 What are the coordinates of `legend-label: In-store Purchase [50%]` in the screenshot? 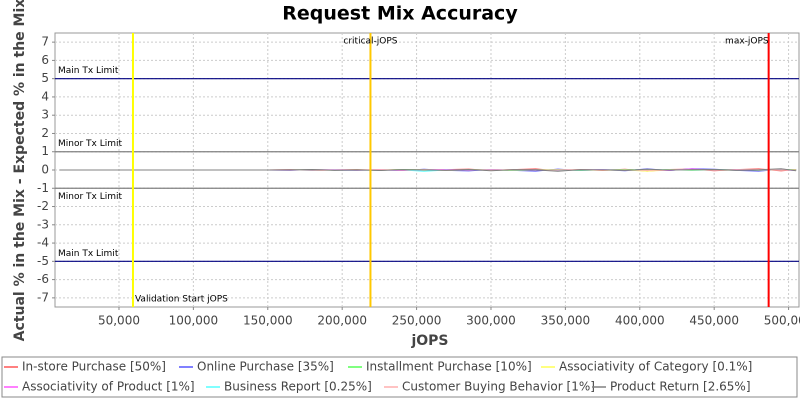 It's located at (94, 367).